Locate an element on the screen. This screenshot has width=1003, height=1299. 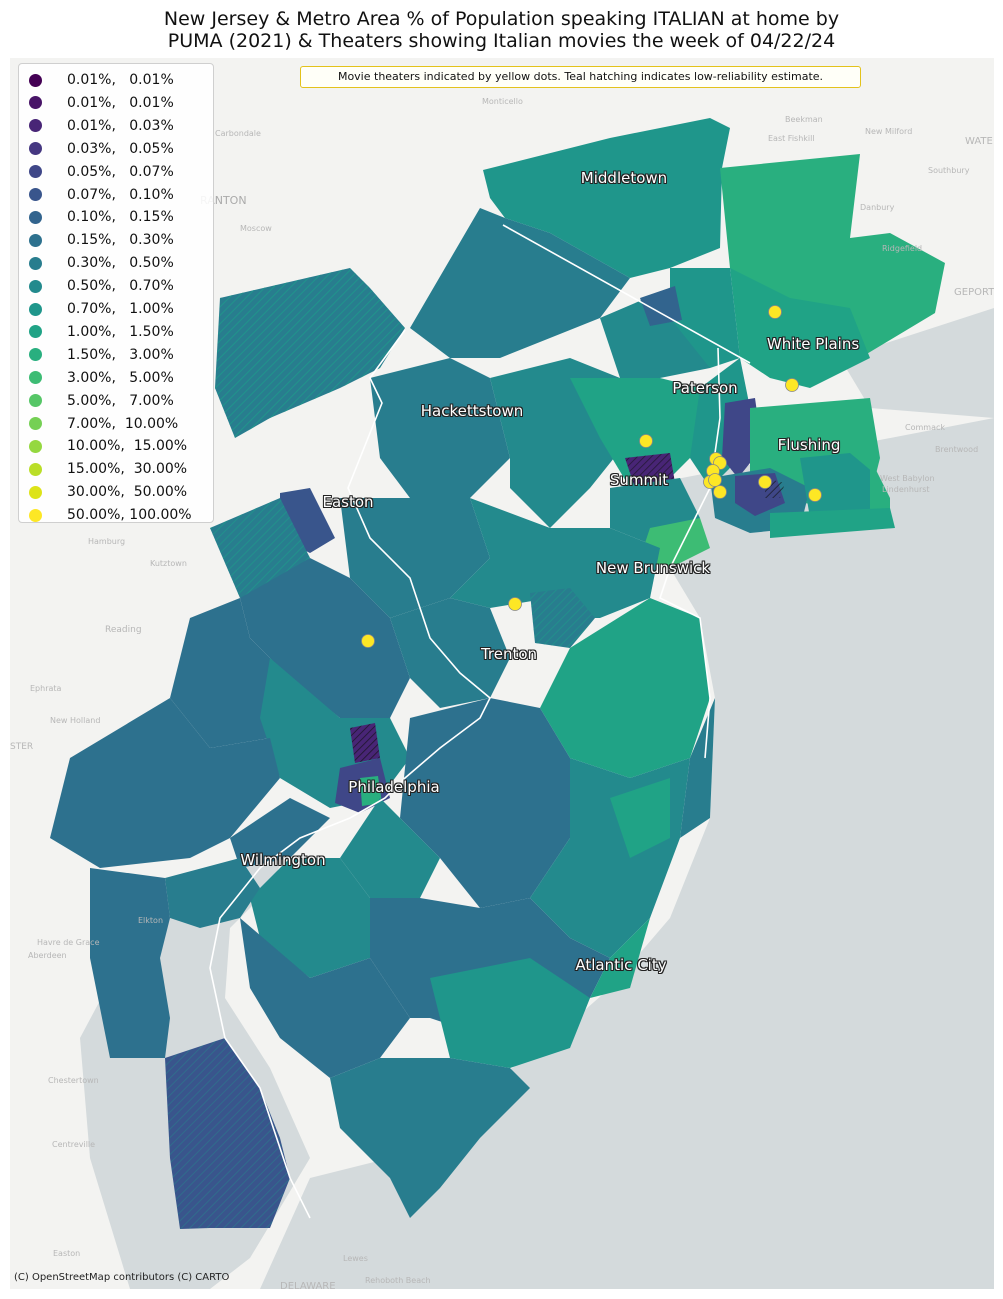
basemap-label: Moscow is located at coordinates (256, 228).